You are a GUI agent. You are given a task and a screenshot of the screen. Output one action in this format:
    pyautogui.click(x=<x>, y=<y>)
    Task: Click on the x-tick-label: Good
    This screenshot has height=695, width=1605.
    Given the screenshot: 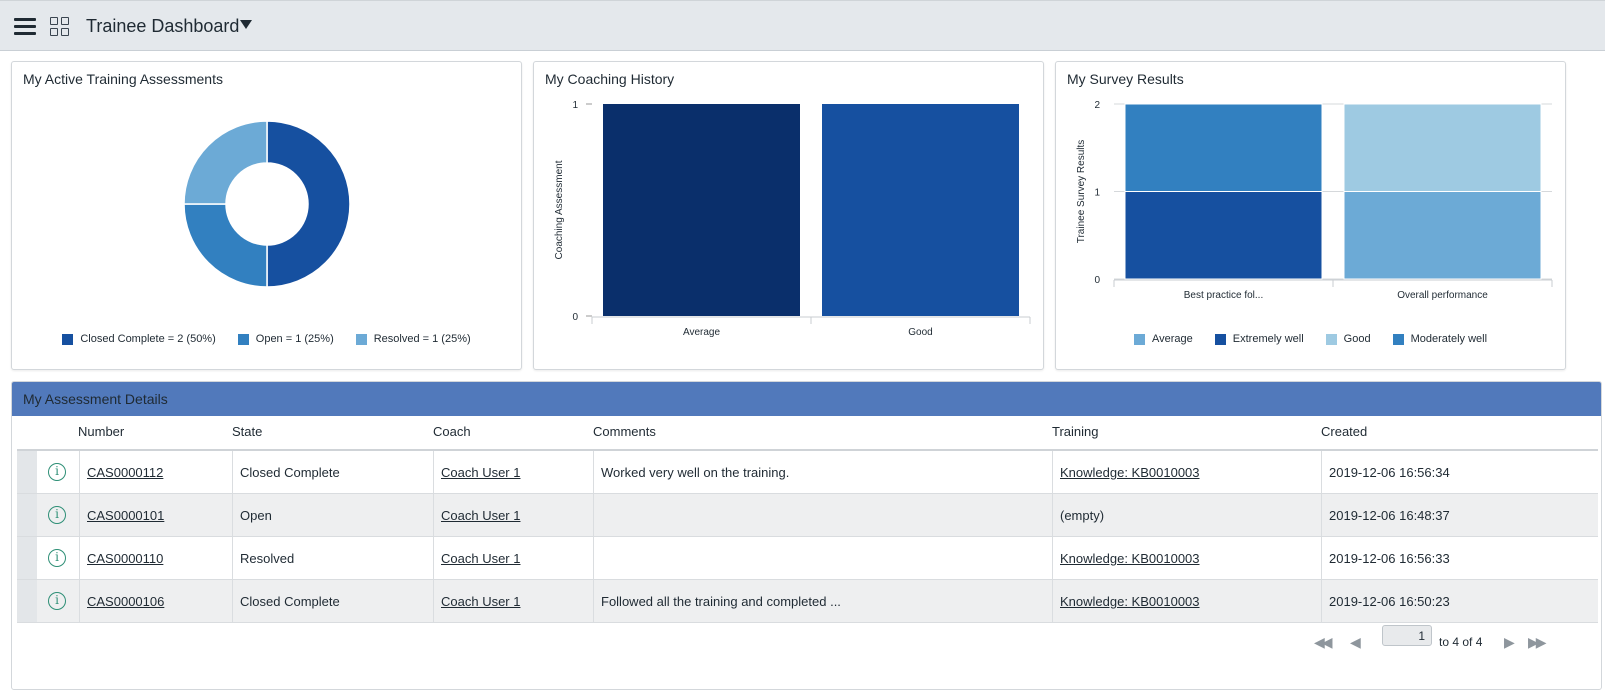 What is the action you would take?
    pyautogui.click(x=920, y=332)
    